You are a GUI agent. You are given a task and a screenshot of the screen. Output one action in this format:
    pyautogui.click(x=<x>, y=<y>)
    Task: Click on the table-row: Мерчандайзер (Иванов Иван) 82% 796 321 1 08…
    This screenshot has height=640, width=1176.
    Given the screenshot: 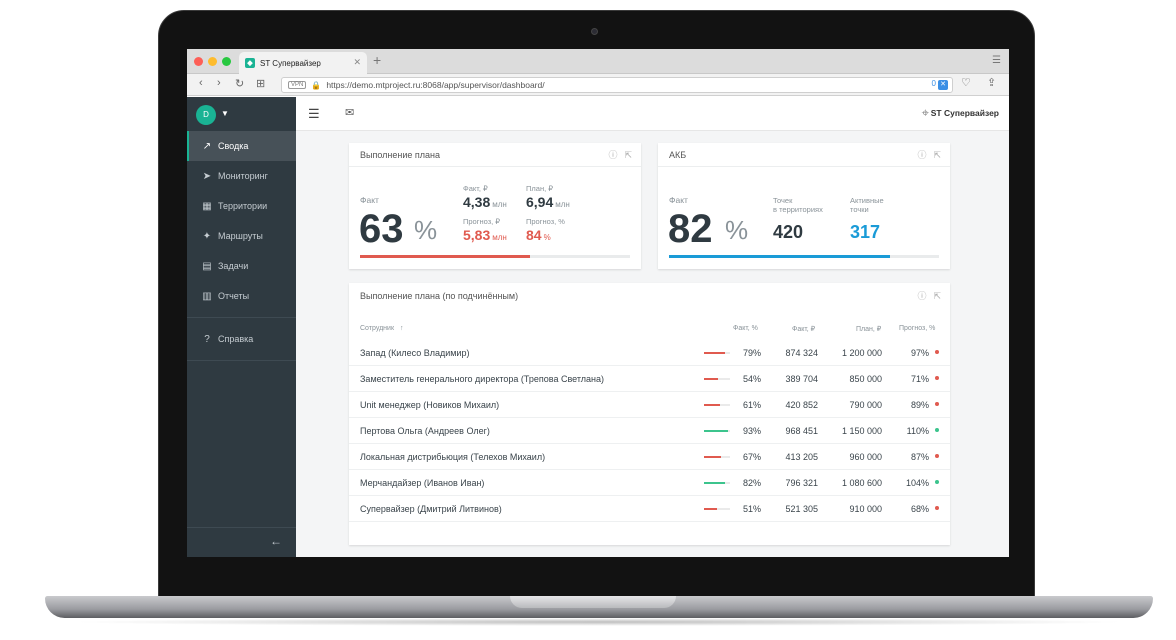 What is the action you would take?
    pyautogui.click(x=649, y=483)
    